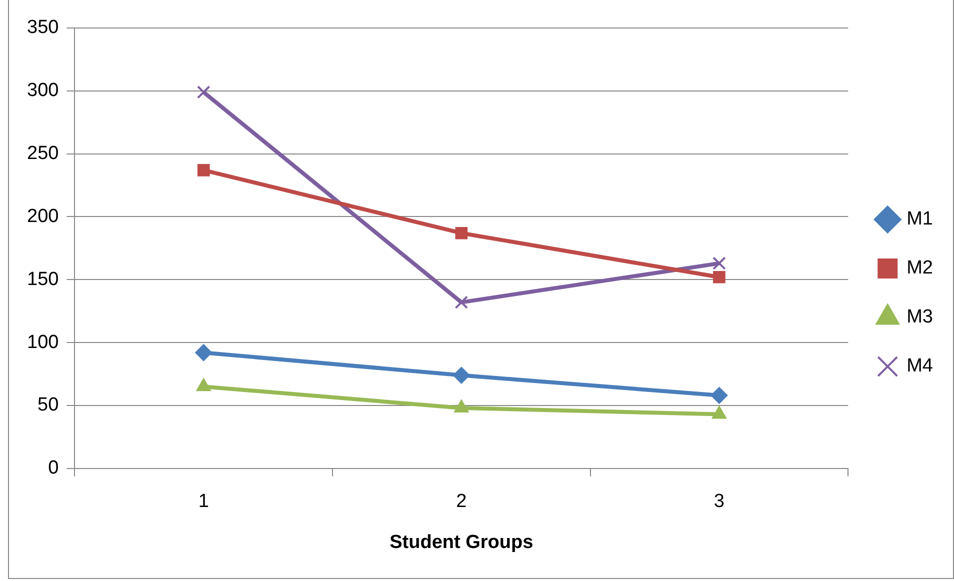 Image resolution: width=954 pixels, height=581 pixels. What do you see at coordinates (53, 468) in the screenshot?
I see `y-tick-label: 0` at bounding box center [53, 468].